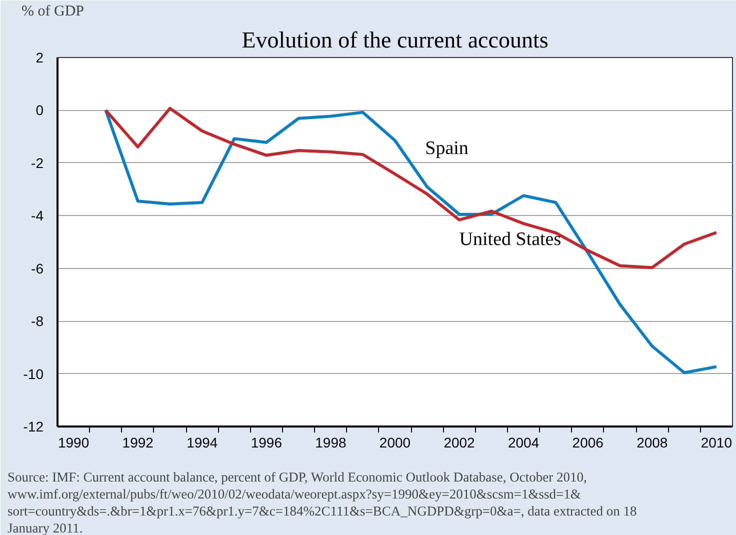  I want to click on y-tick-label: -8, so click(37, 321).